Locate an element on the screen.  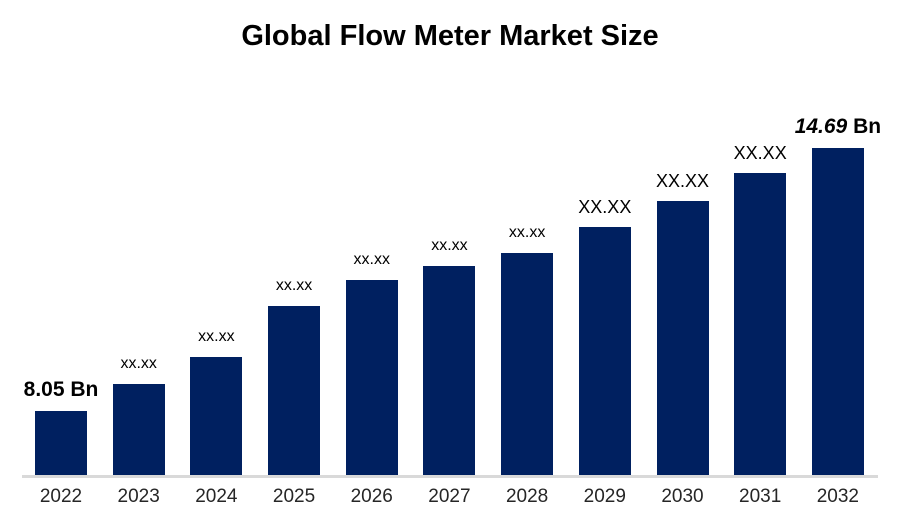
bar-2026 is located at coordinates (371, 378).